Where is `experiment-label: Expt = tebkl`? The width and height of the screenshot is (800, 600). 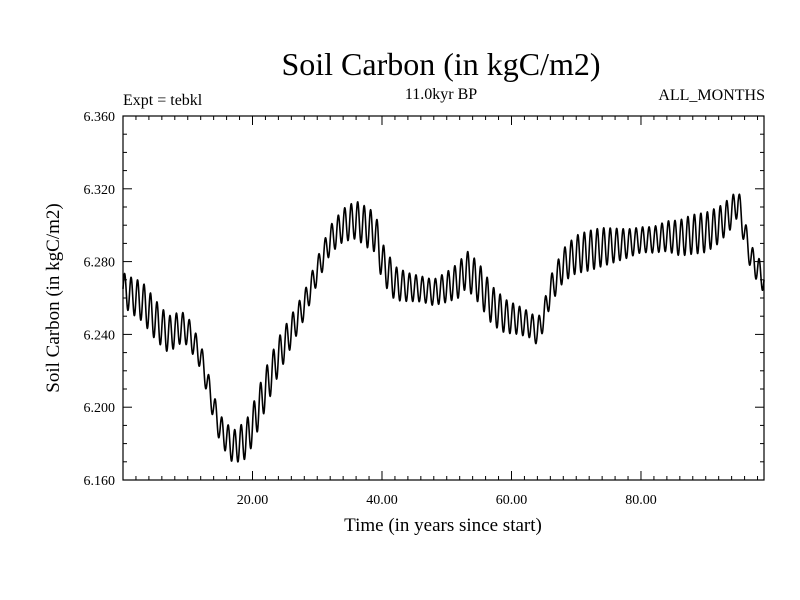 experiment-label: Expt = tebkl is located at coordinates (163, 100).